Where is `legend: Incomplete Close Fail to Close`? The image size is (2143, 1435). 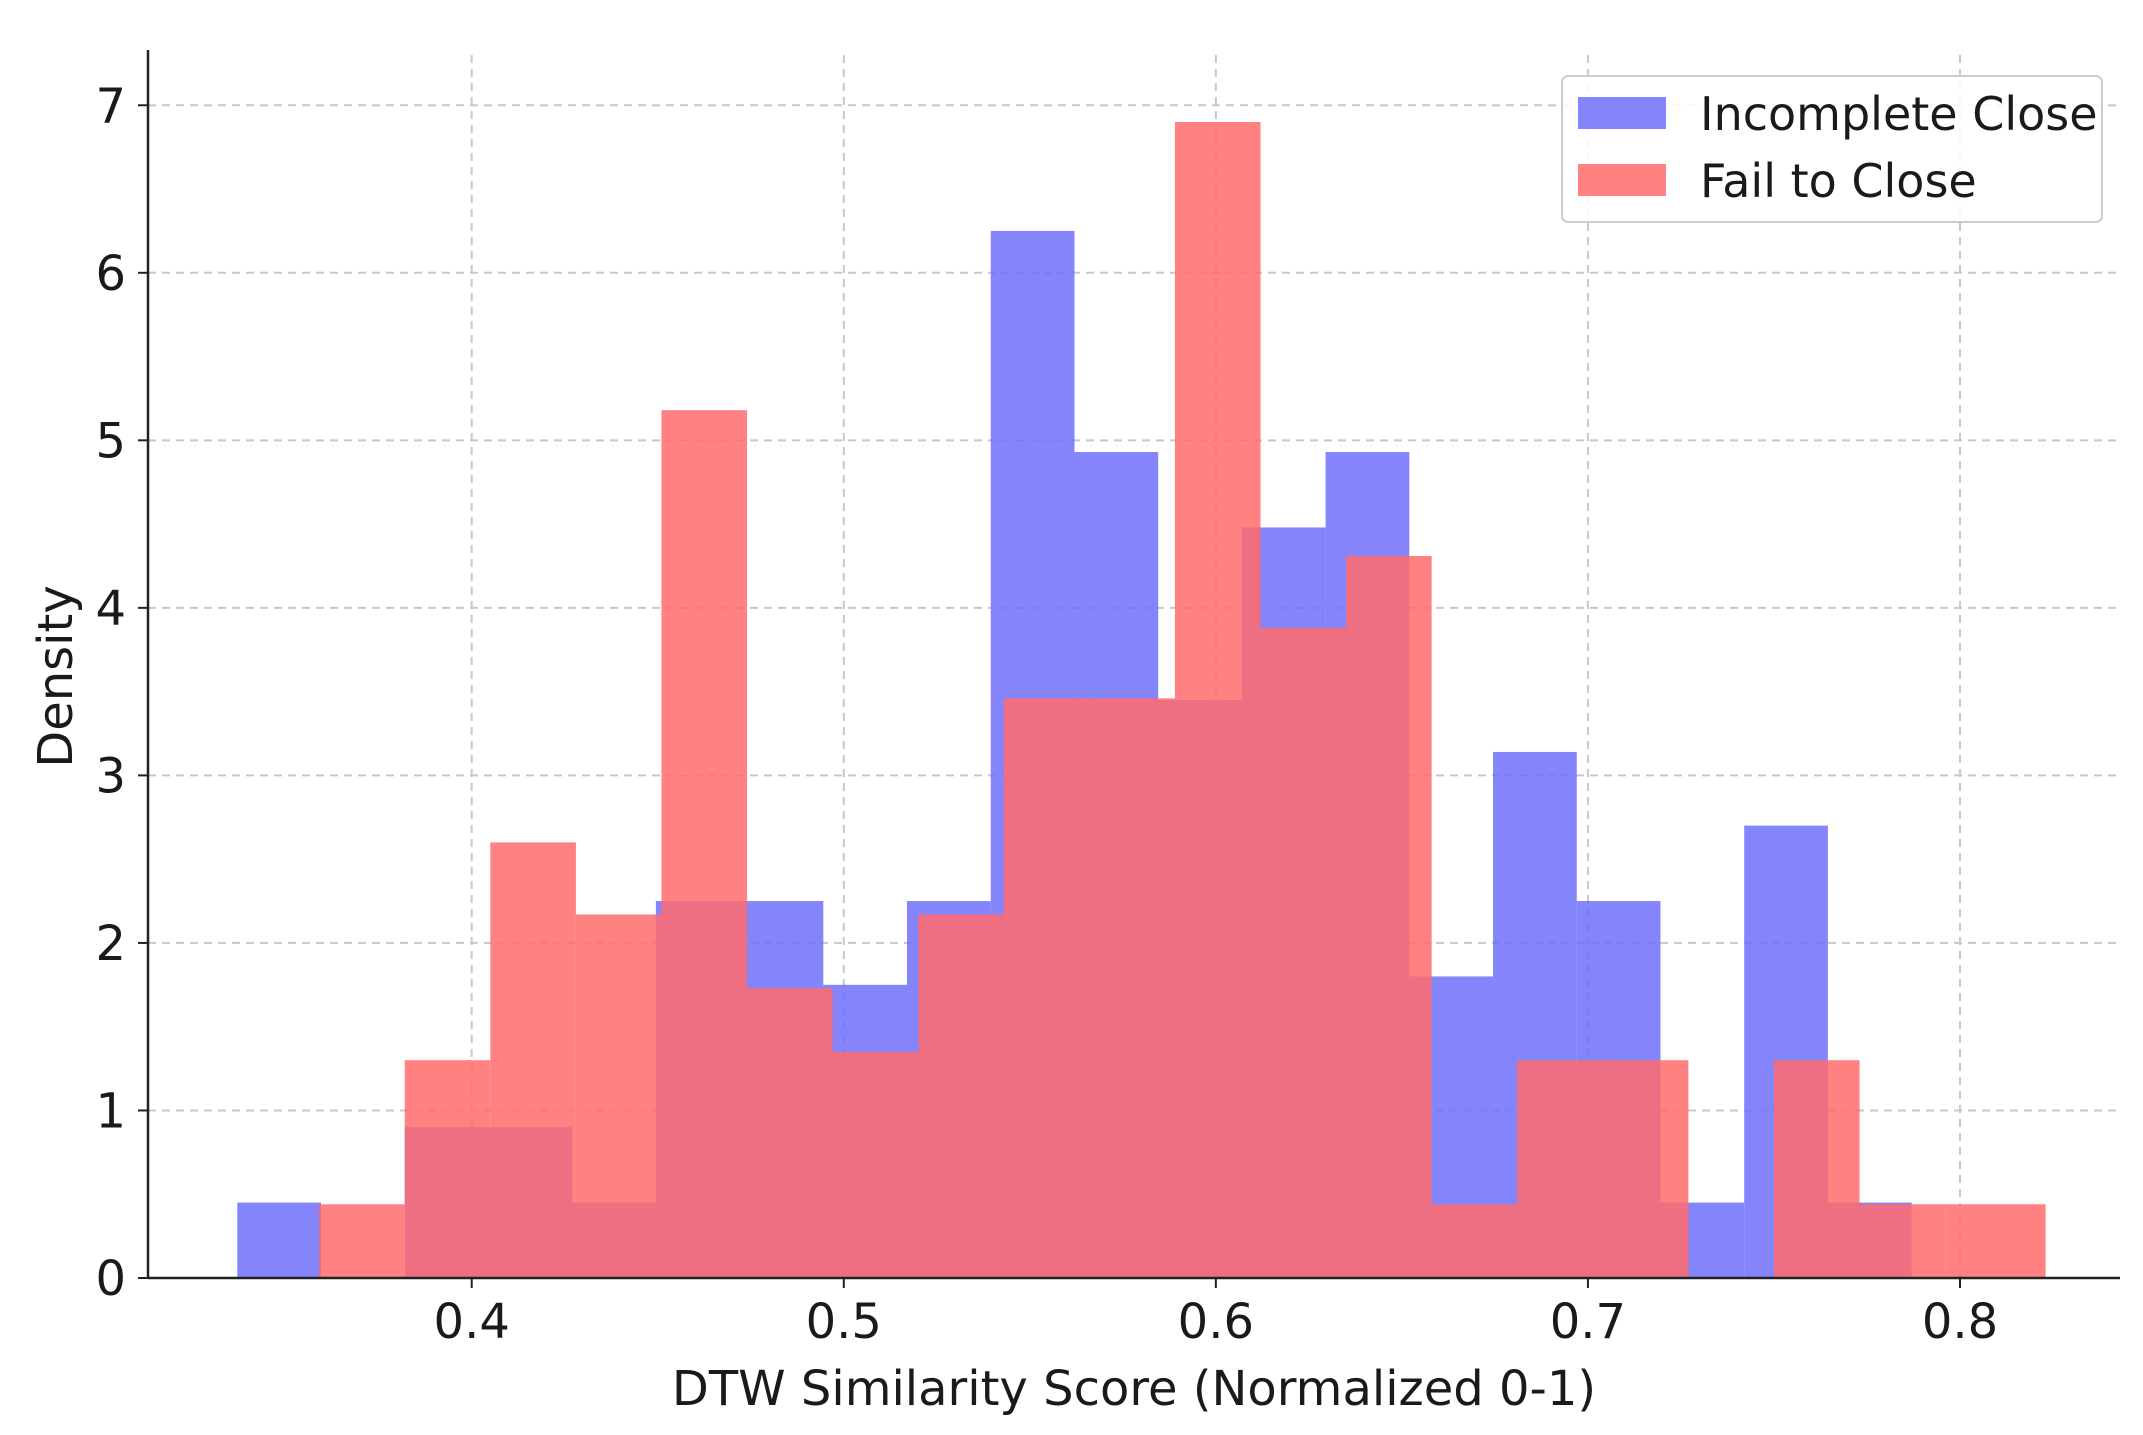 legend: Incomplete Close Fail to Close is located at coordinates (1832, 149).